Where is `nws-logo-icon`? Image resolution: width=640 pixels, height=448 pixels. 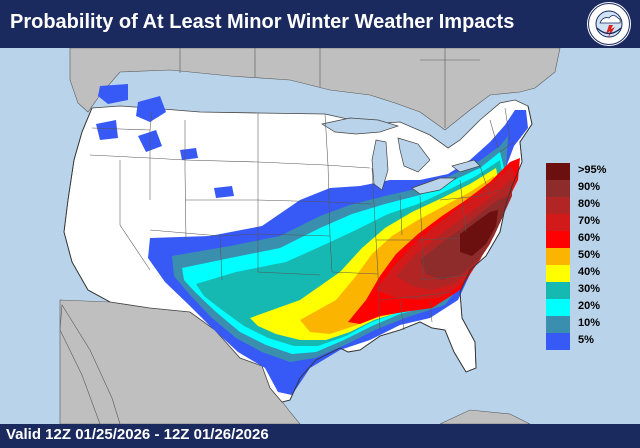 nws-logo-icon is located at coordinates (609, 24).